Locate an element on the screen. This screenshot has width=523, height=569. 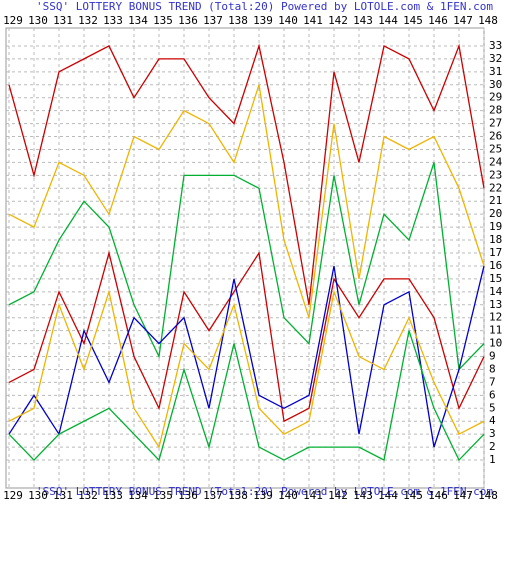
y-tick-label: 33 is located at coordinates (495, 45).